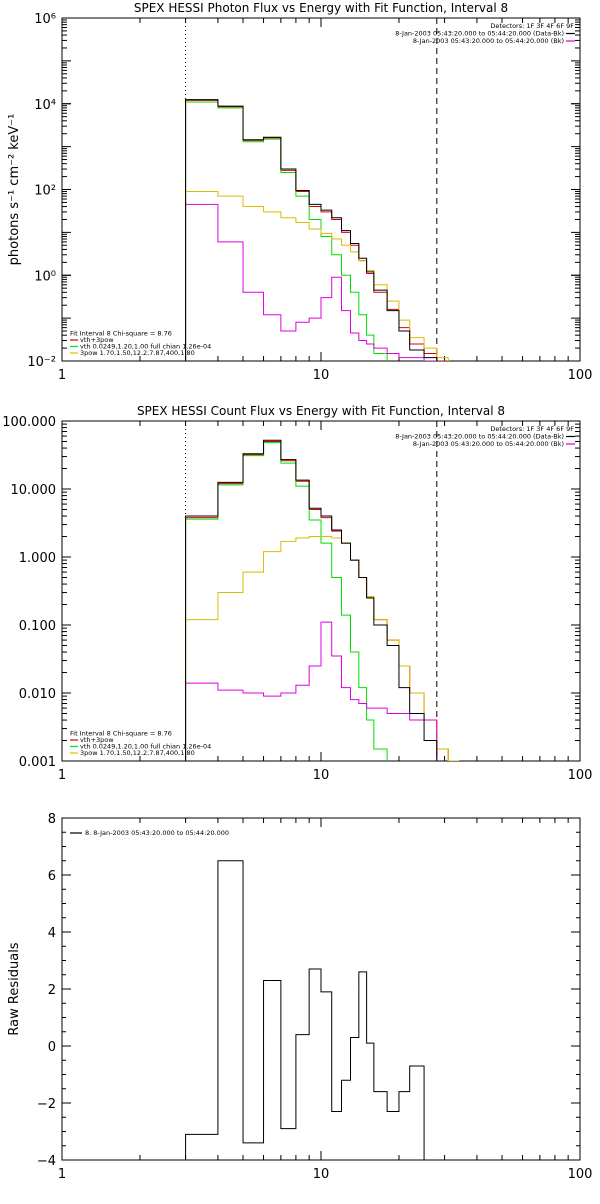 This screenshot has height=1204, width=600. I want to click on photon-legend-entry: Detectors: 1F 3F 4F 6F 9F, so click(532, 26).